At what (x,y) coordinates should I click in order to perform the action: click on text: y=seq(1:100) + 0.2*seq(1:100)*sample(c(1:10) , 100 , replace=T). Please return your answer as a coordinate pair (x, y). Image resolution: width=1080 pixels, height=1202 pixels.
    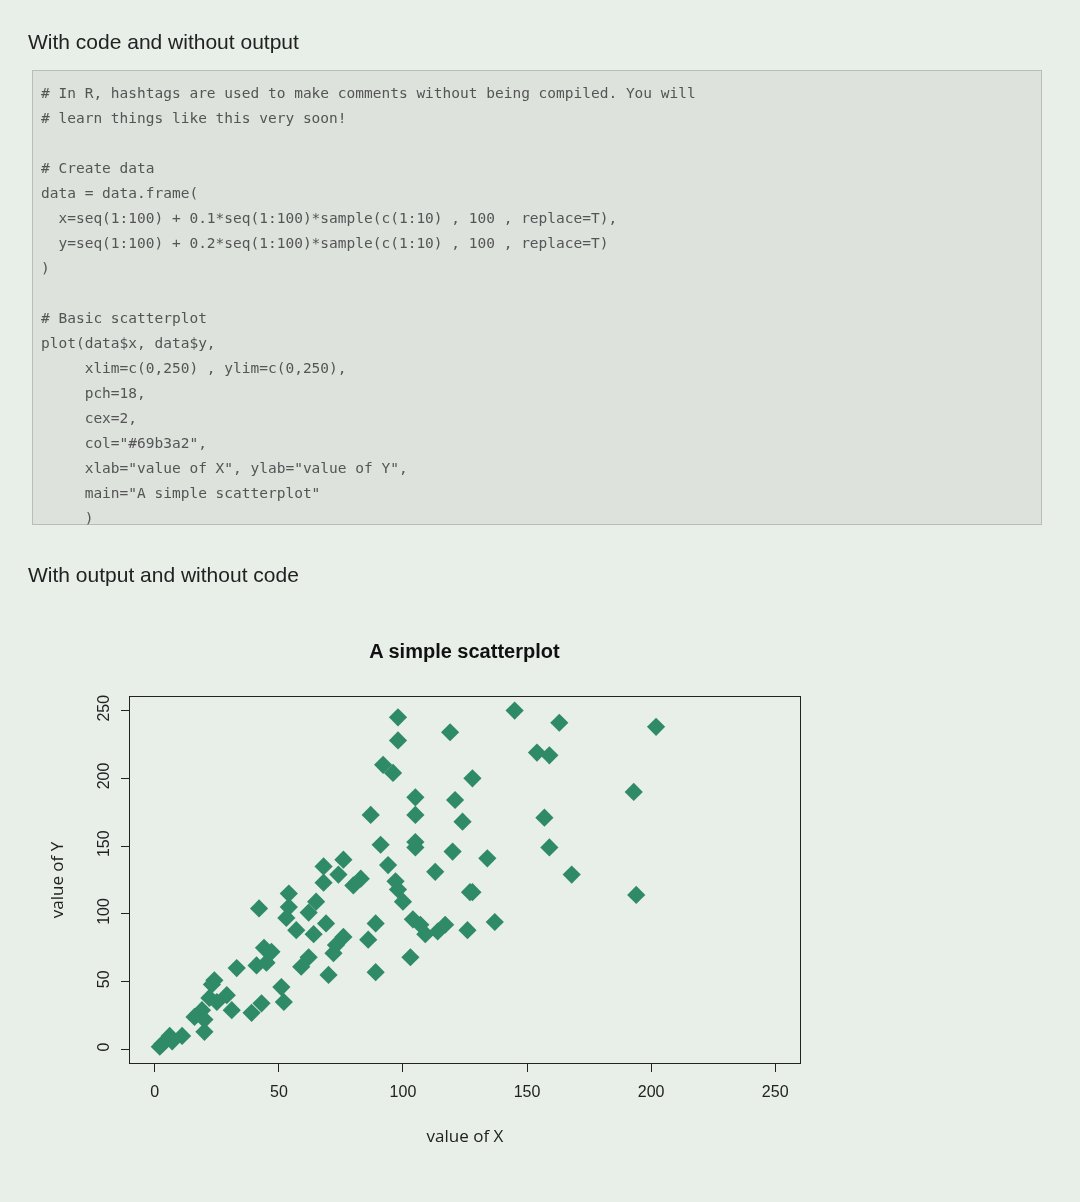
    Looking at the image, I should click on (333, 243).